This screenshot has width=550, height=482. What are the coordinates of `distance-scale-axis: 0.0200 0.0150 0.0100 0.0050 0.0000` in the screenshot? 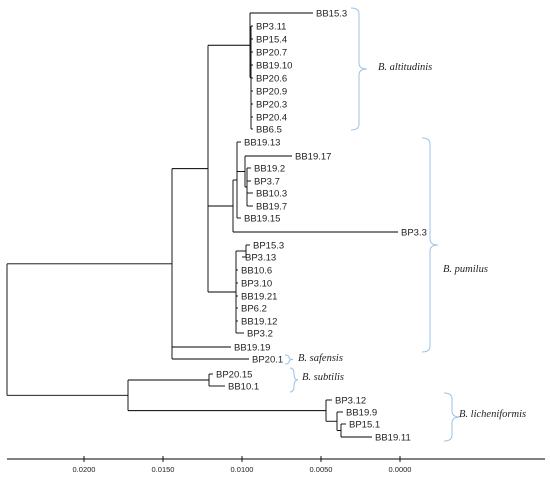 It's located at (276, 465).